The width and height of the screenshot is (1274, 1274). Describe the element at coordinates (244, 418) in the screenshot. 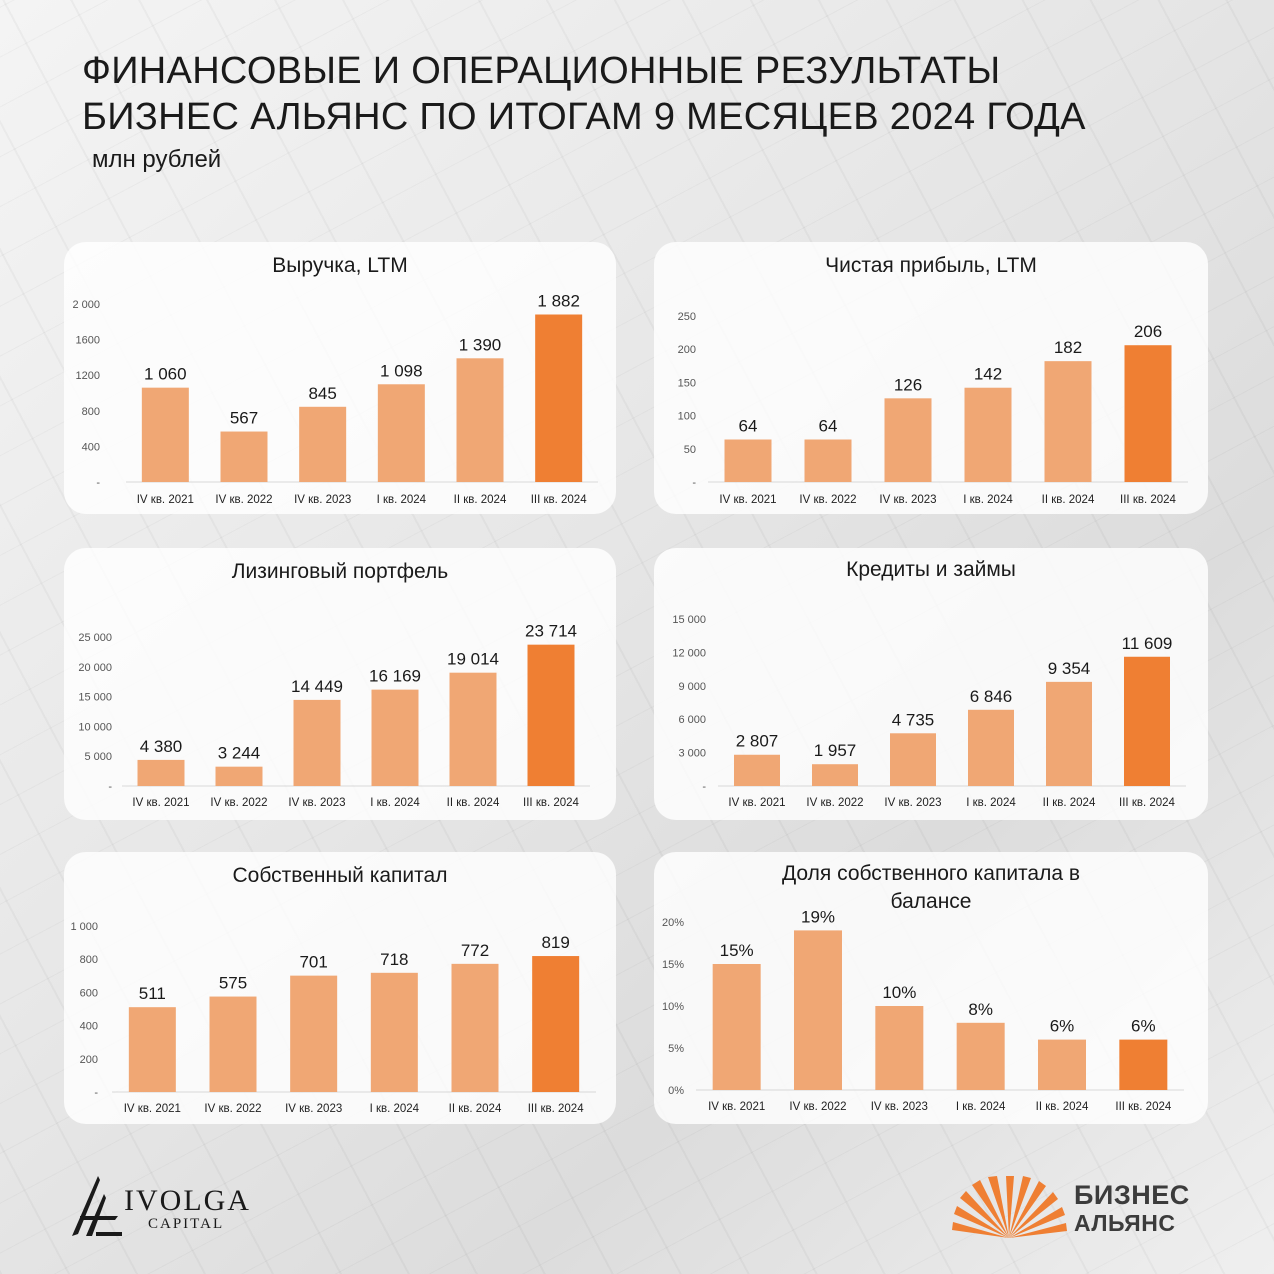

I see `bar-value-label: 567` at that location.